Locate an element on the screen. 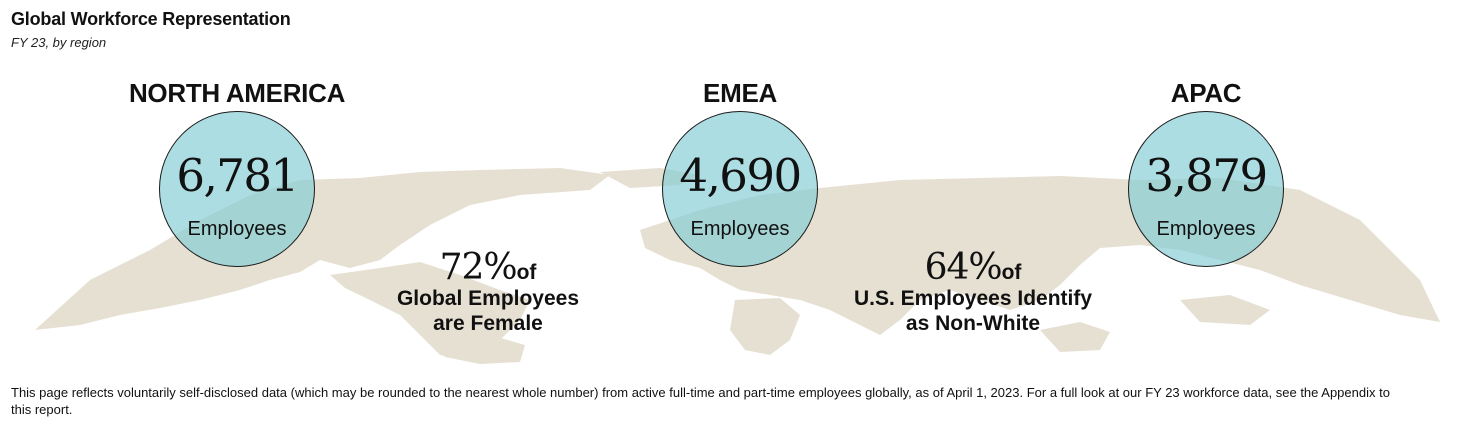 The width and height of the screenshot is (1472, 429). employee-count-emea: 4,690 is located at coordinates (740, 175).